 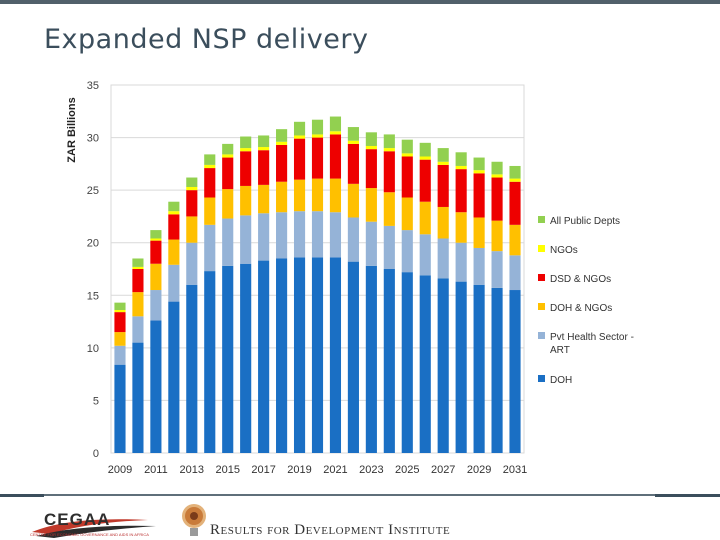 I want to click on footer-divider-accent-left, so click(x=22, y=495).